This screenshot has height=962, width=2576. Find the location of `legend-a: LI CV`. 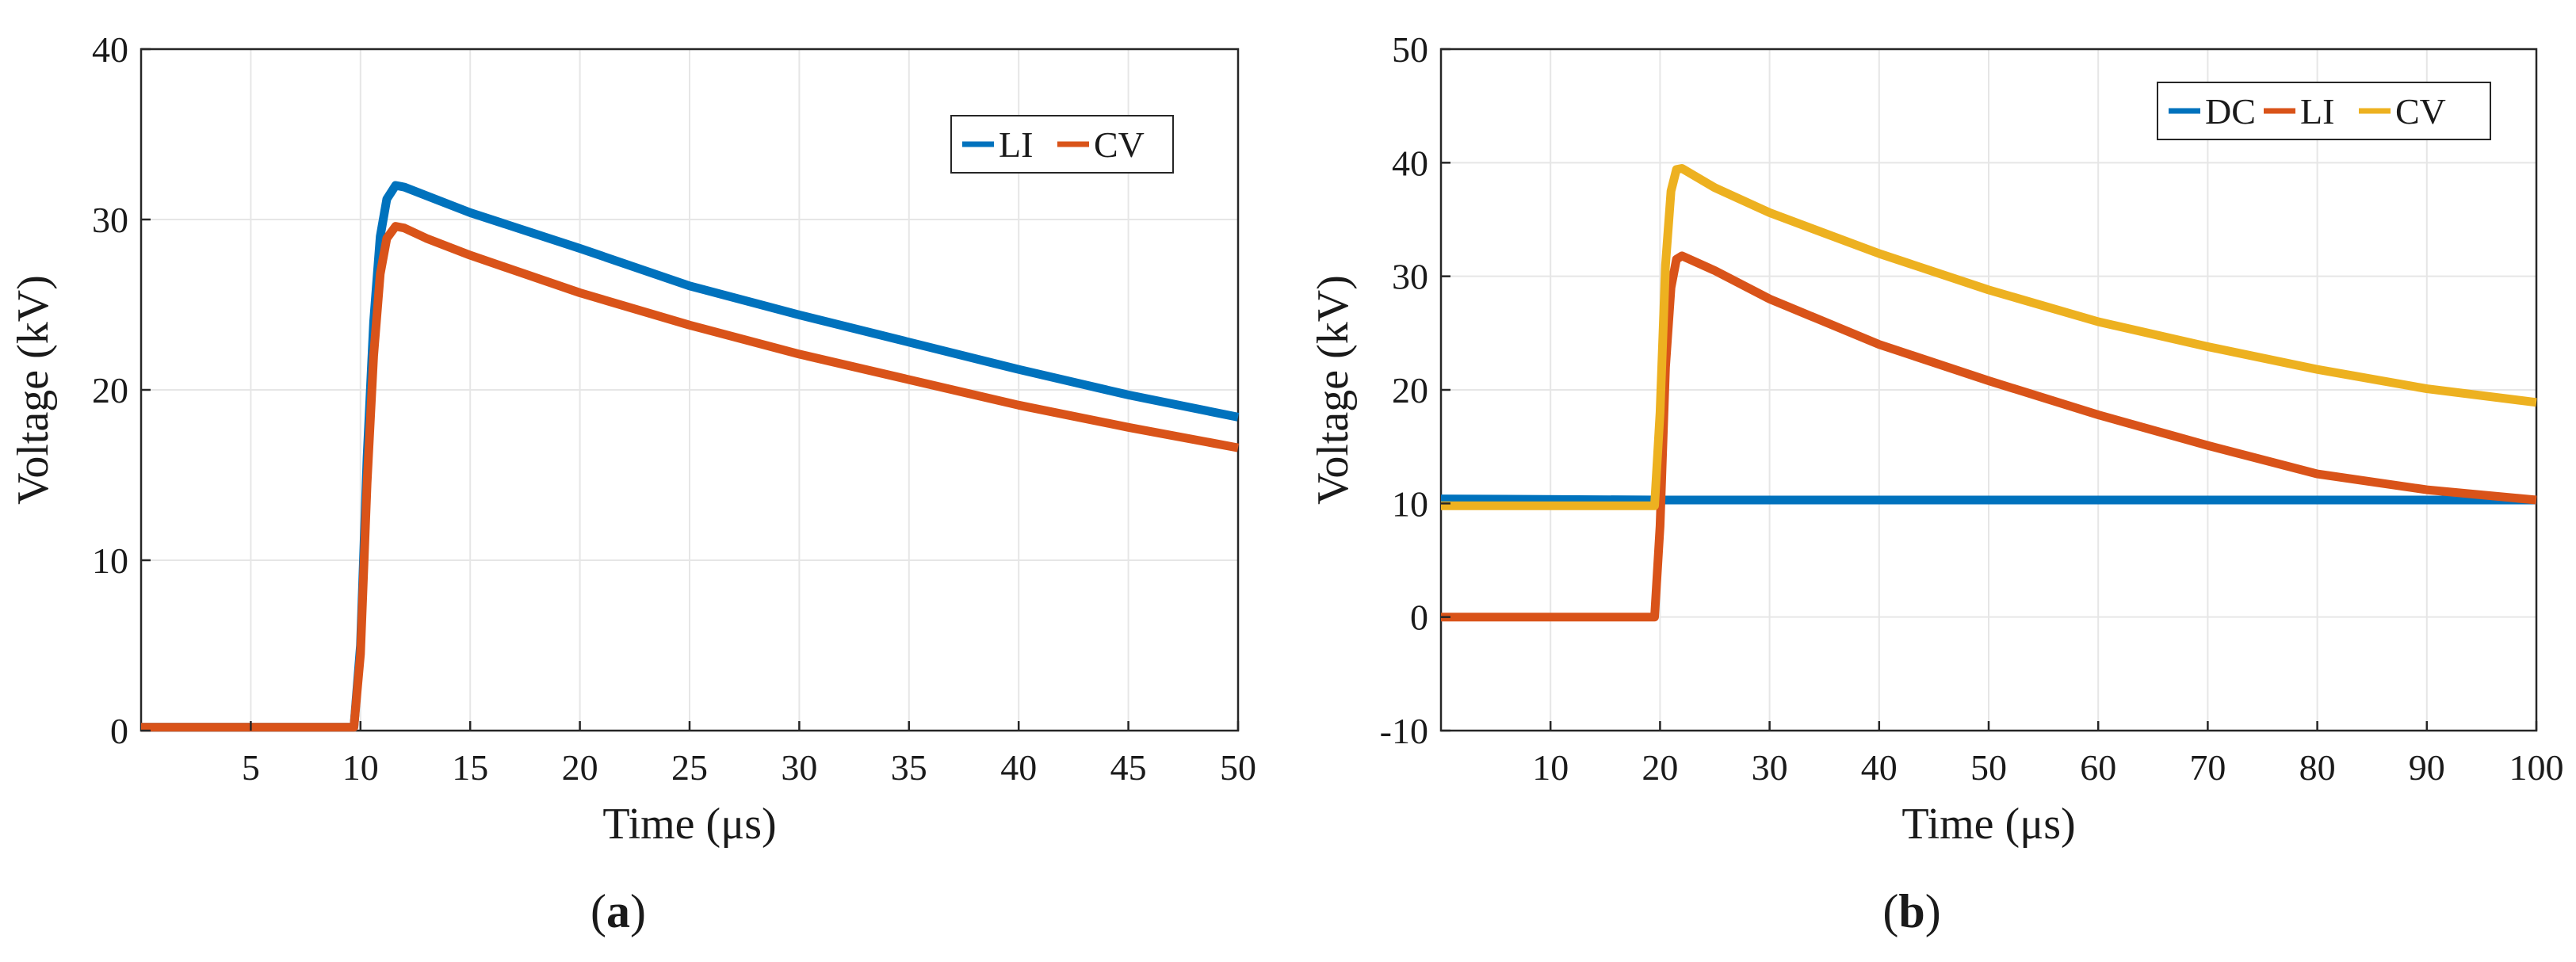

legend-a: LI CV is located at coordinates (1062, 144).